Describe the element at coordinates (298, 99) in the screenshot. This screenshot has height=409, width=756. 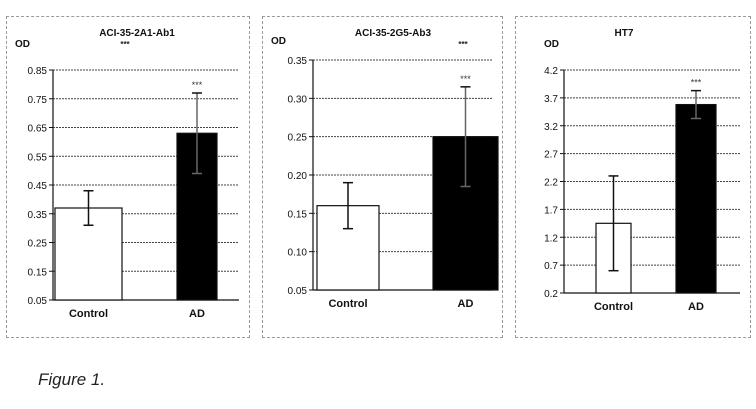
I see `y-tick-label: 0.30` at that location.